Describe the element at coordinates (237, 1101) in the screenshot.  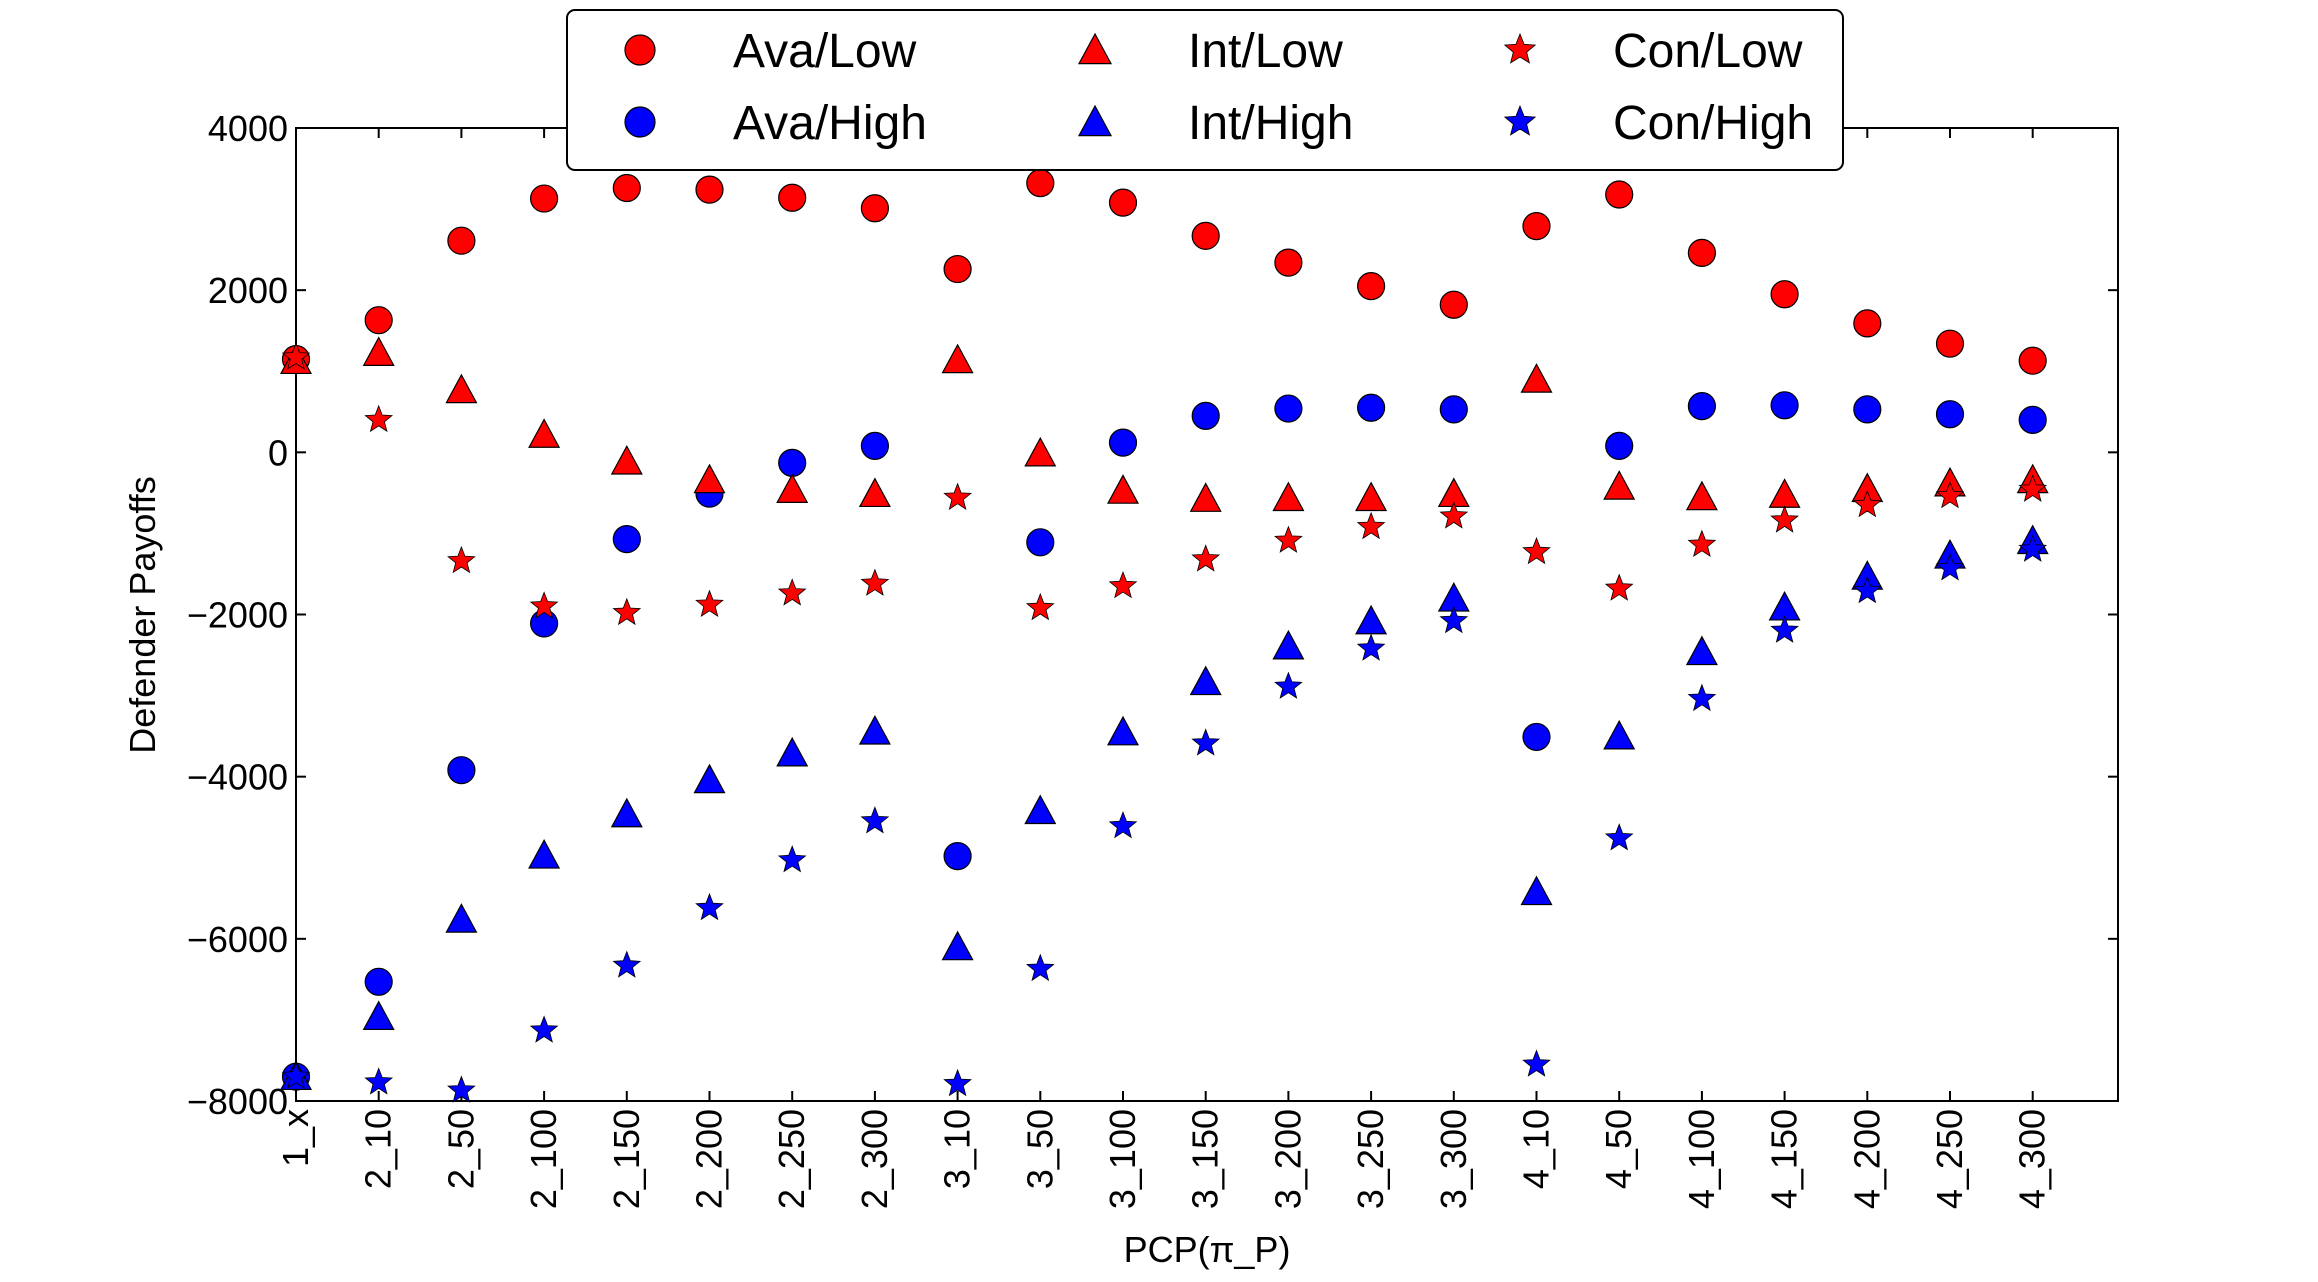
I see `y-tick-label: −8000` at that location.